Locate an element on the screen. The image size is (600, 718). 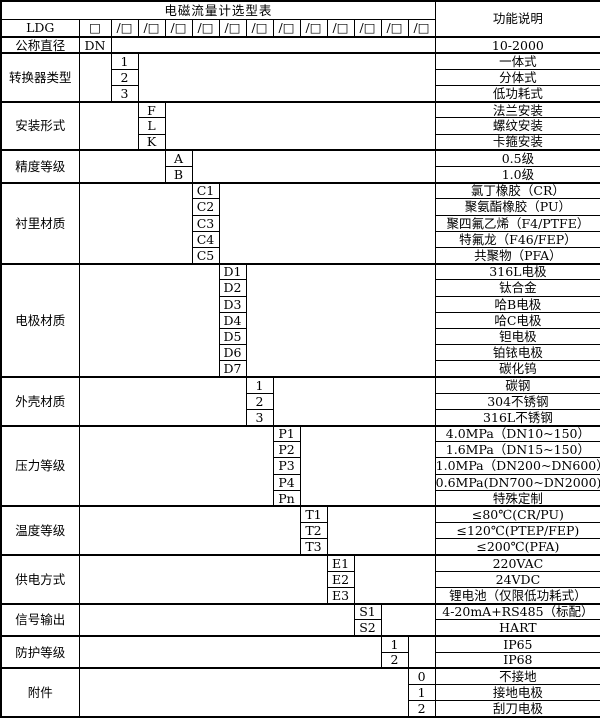
option-desc: ≤80℃(CR/PU) is located at coordinates (517, 514).